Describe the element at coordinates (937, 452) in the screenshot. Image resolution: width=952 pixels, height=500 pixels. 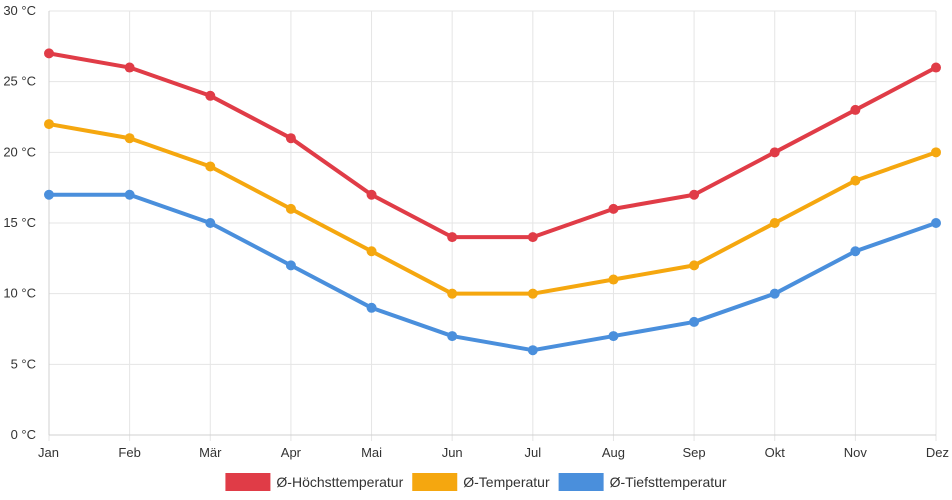
I see `x-tick-label: Dez` at that location.